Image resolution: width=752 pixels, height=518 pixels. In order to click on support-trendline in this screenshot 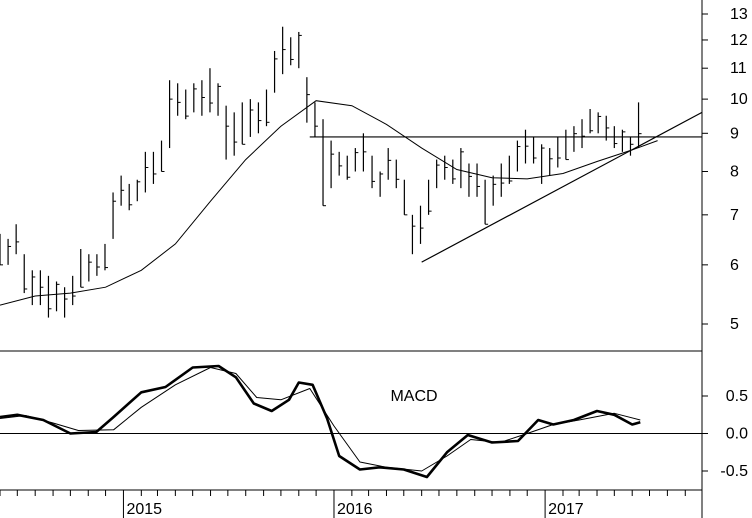, I will do `click(562, 187)`.